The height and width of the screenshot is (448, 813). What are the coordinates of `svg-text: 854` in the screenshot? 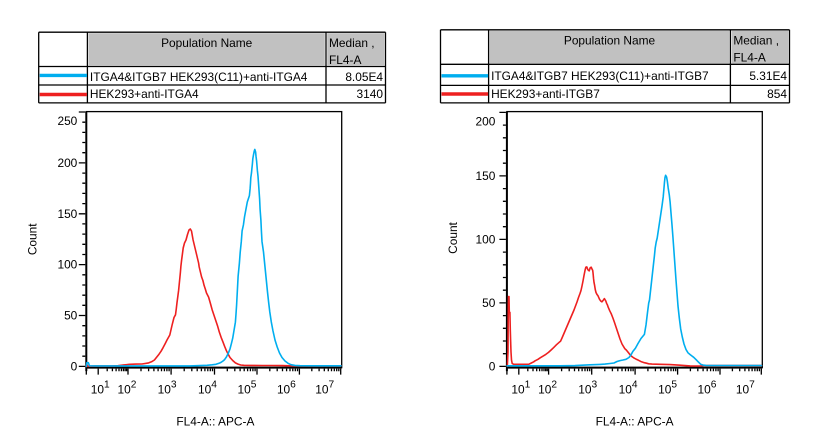 It's located at (777, 94).